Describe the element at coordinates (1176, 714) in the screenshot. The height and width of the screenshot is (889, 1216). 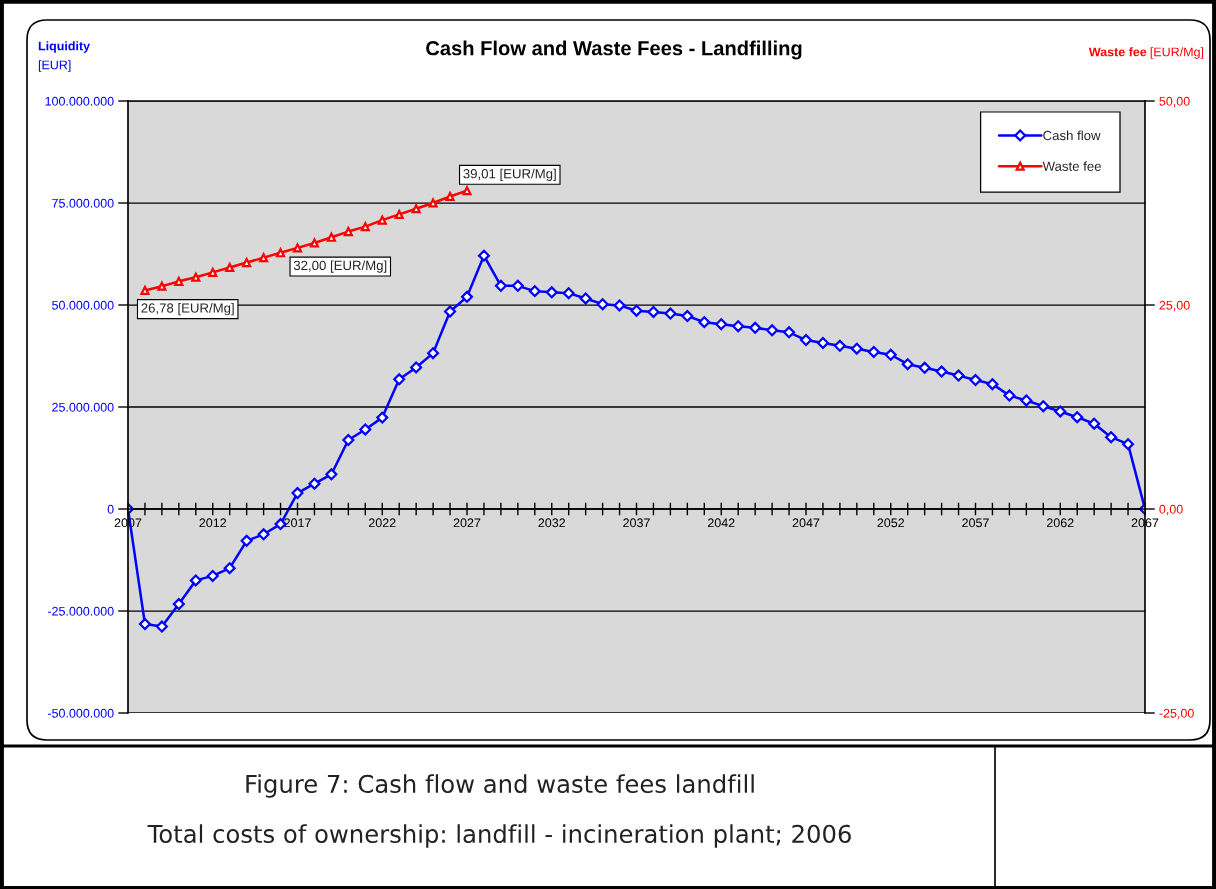
I see `y2-tick-label: -25,00` at that location.